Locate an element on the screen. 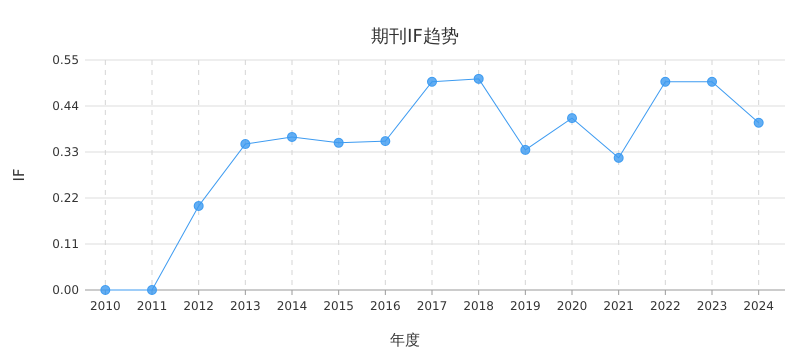 This screenshot has width=810, height=360. ytick: 0.33 is located at coordinates (65, 152).